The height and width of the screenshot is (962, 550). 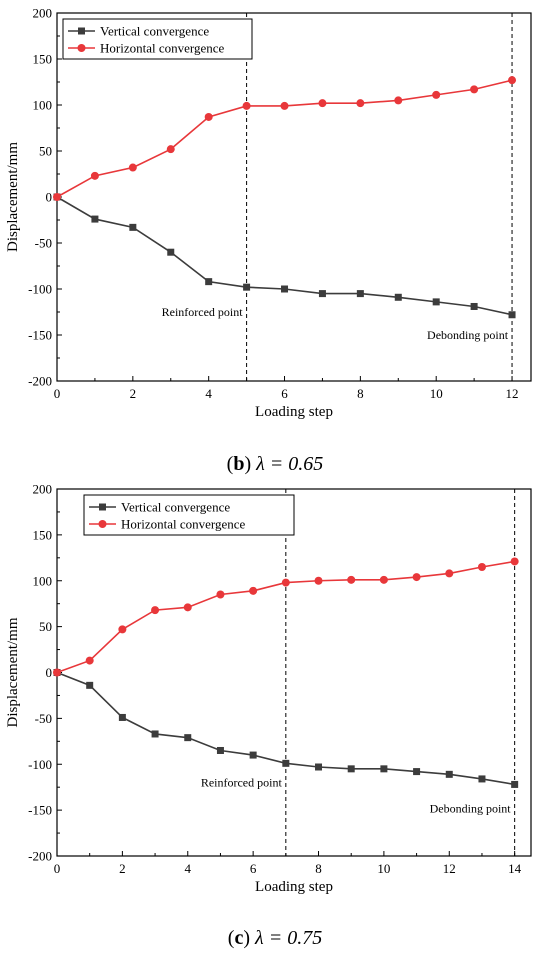 I want to click on y-tick-label: -150, so click(x=40, y=335).